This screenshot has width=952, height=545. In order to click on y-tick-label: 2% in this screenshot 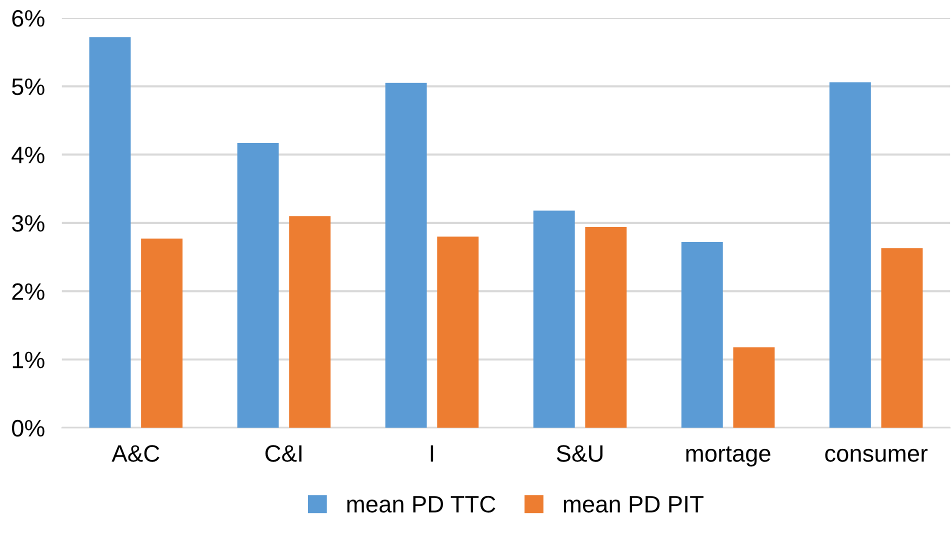, I will do `click(28, 291)`.